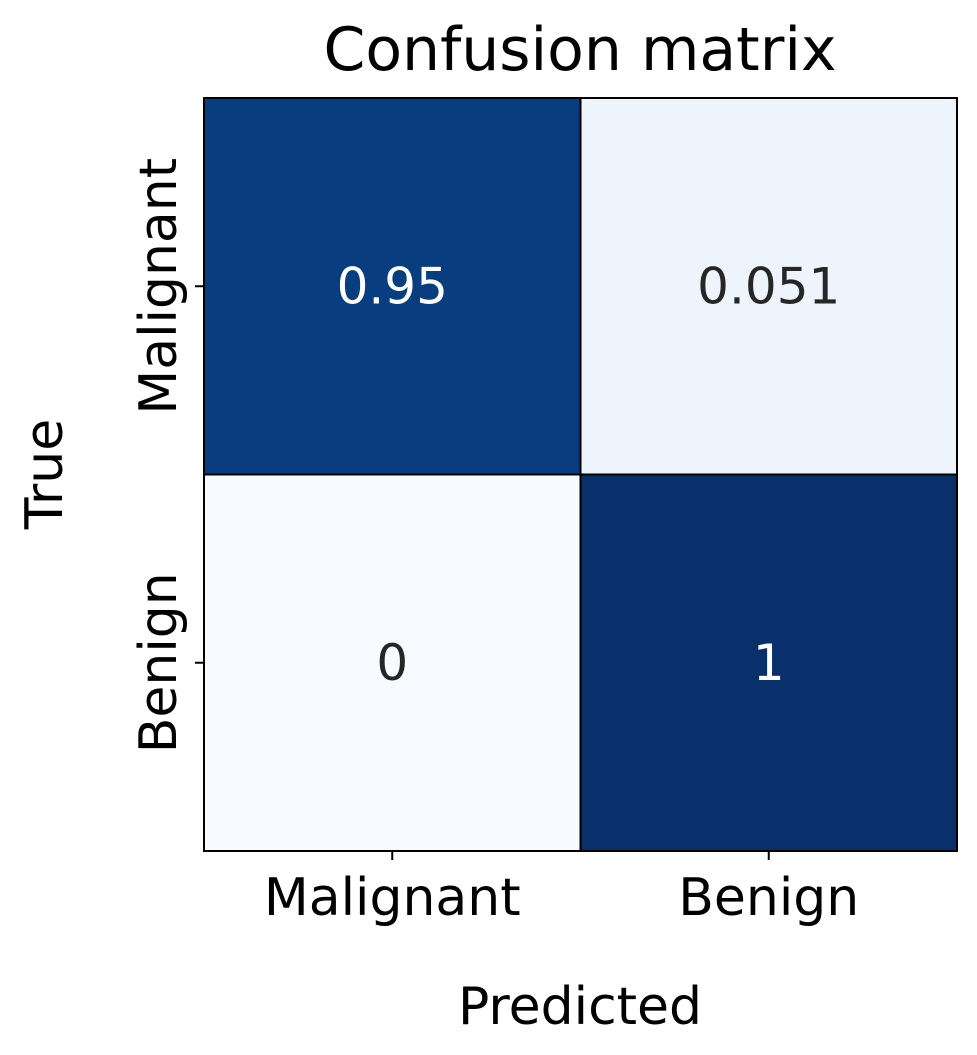 This screenshot has height=1055, width=977. Describe the element at coordinates (166, 455) in the screenshot. I see `y-axis-ticks: Malignant Benign` at that location.